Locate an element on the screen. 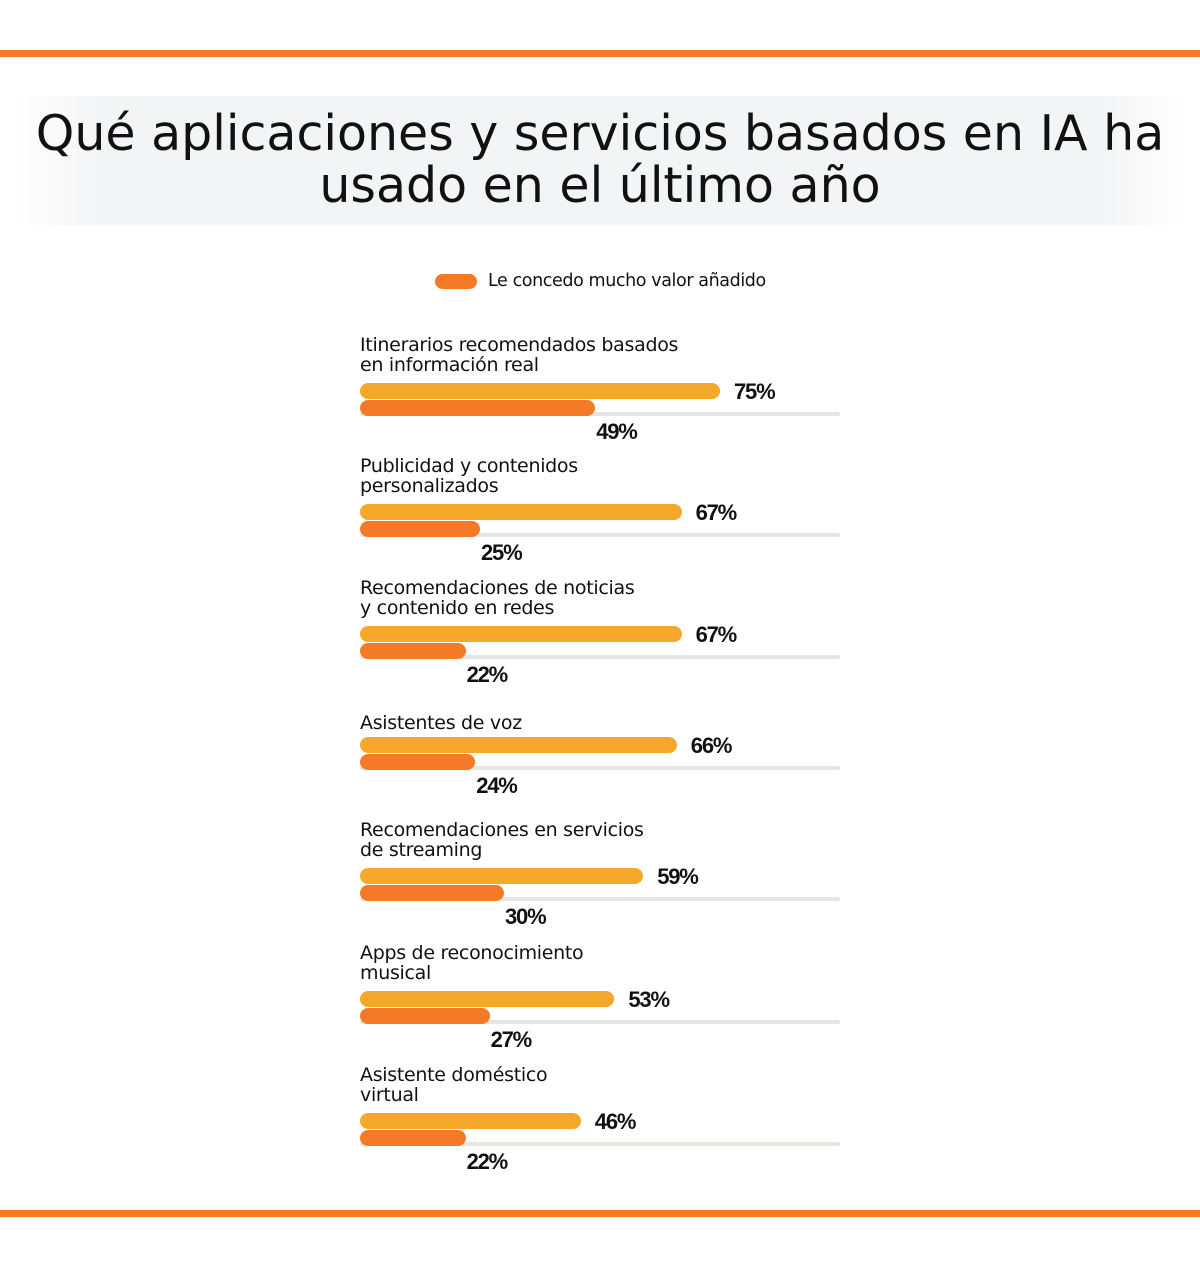 The height and width of the screenshot is (1268, 1200). data-label-series-a: 53% is located at coordinates (649, 999).